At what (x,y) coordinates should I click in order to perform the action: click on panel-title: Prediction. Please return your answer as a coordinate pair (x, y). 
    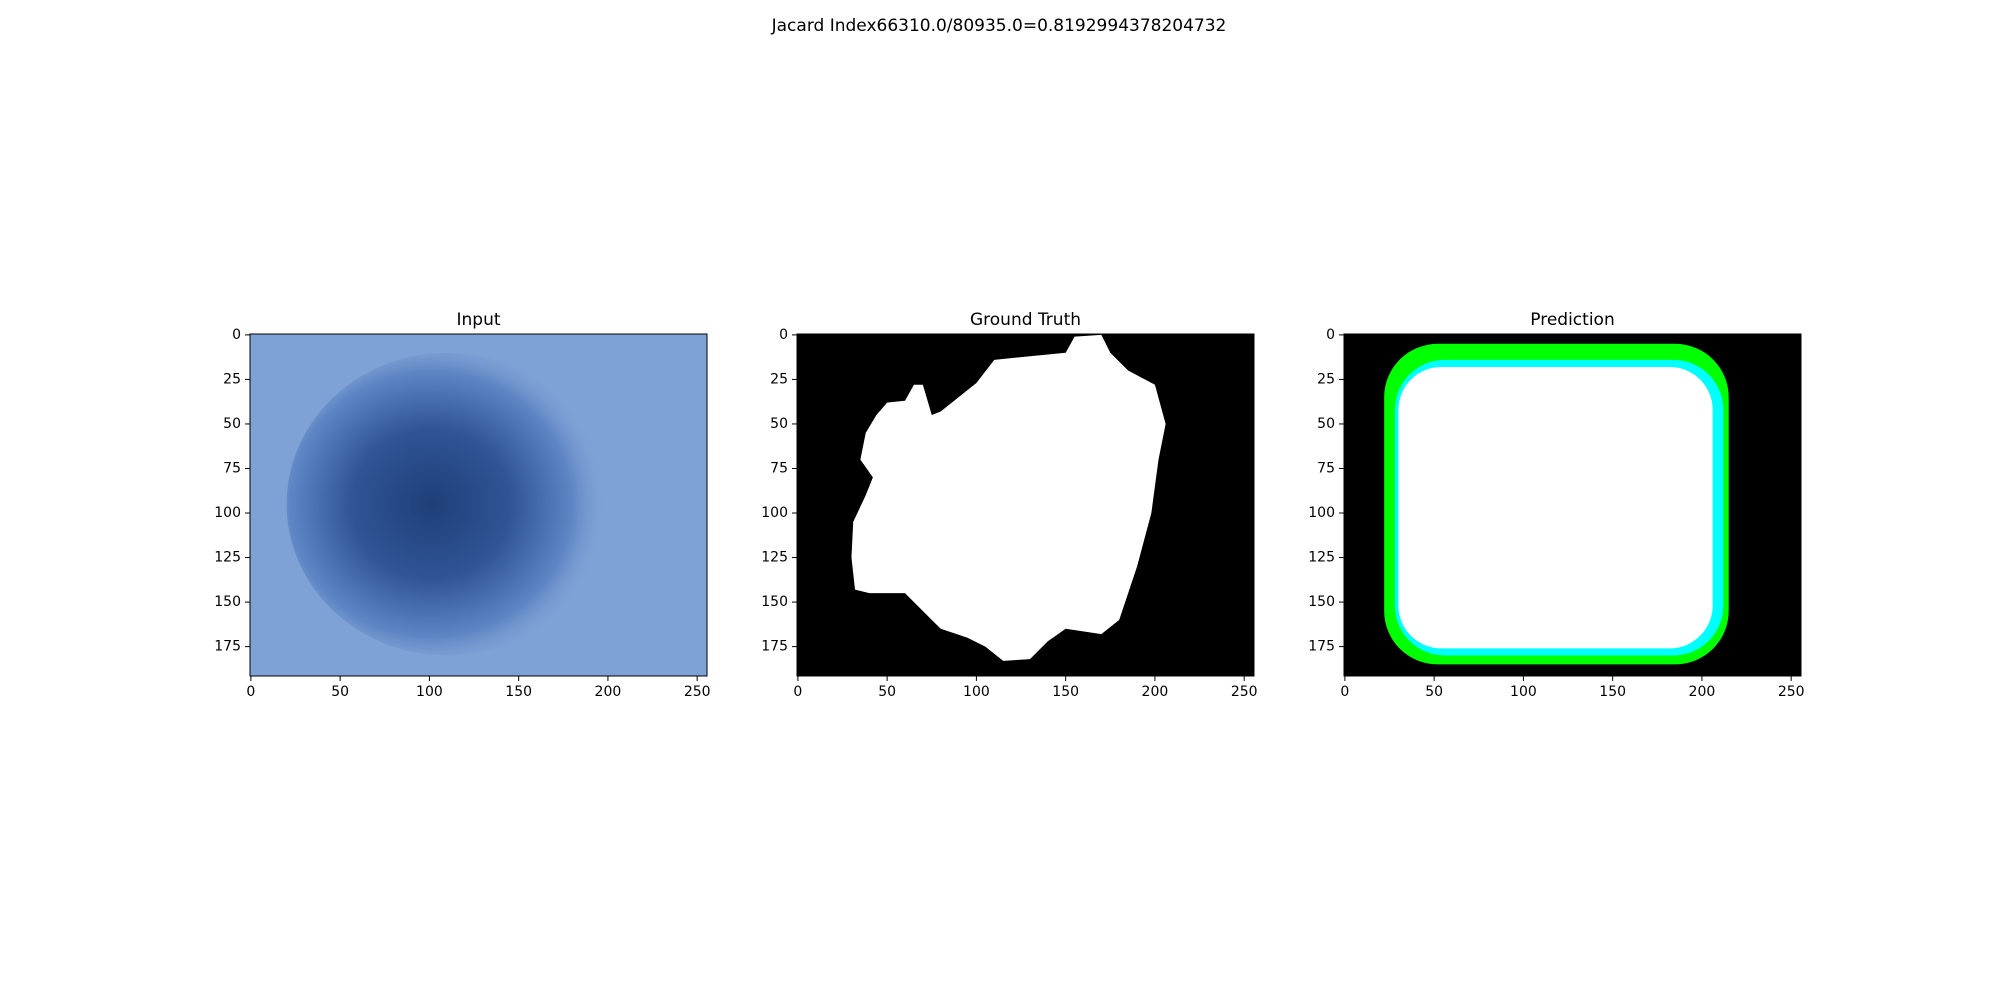
    Looking at the image, I should click on (1572, 320).